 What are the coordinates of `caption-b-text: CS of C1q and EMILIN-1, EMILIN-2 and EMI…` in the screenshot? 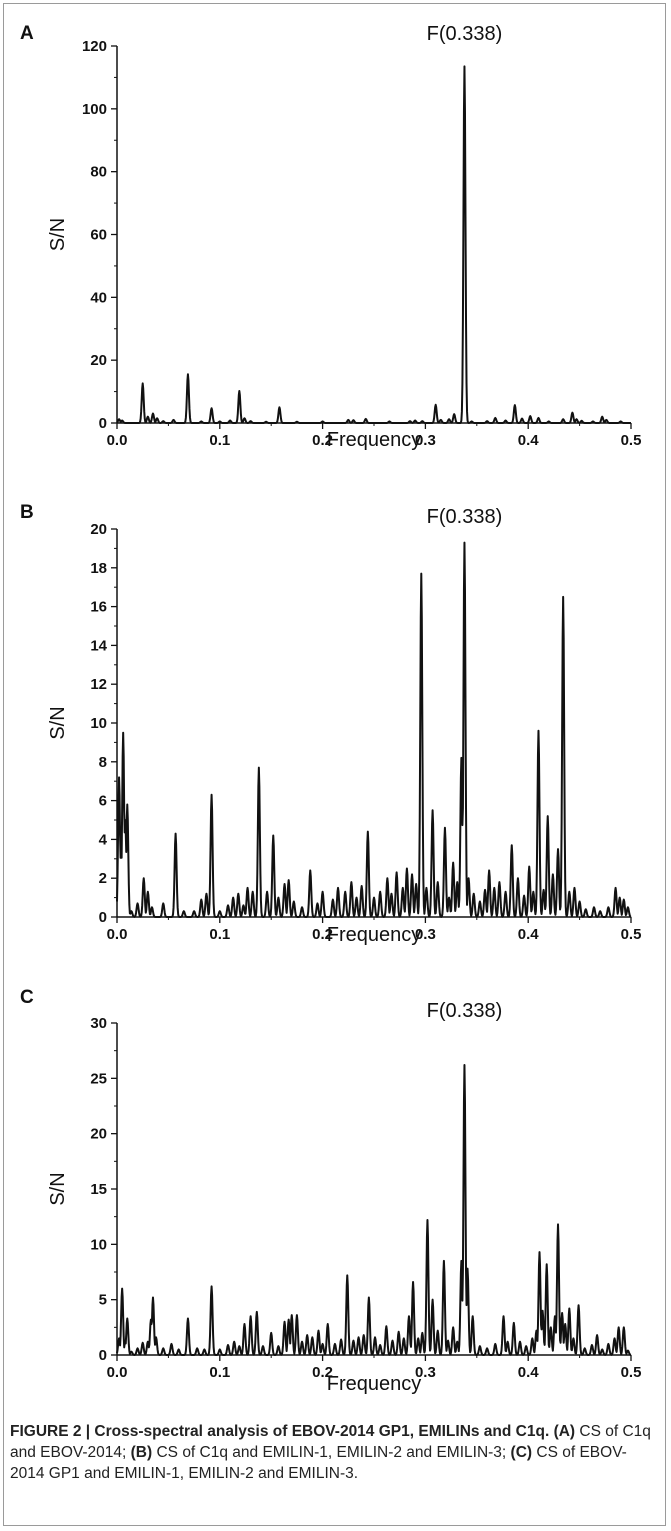 It's located at (331, 1452).